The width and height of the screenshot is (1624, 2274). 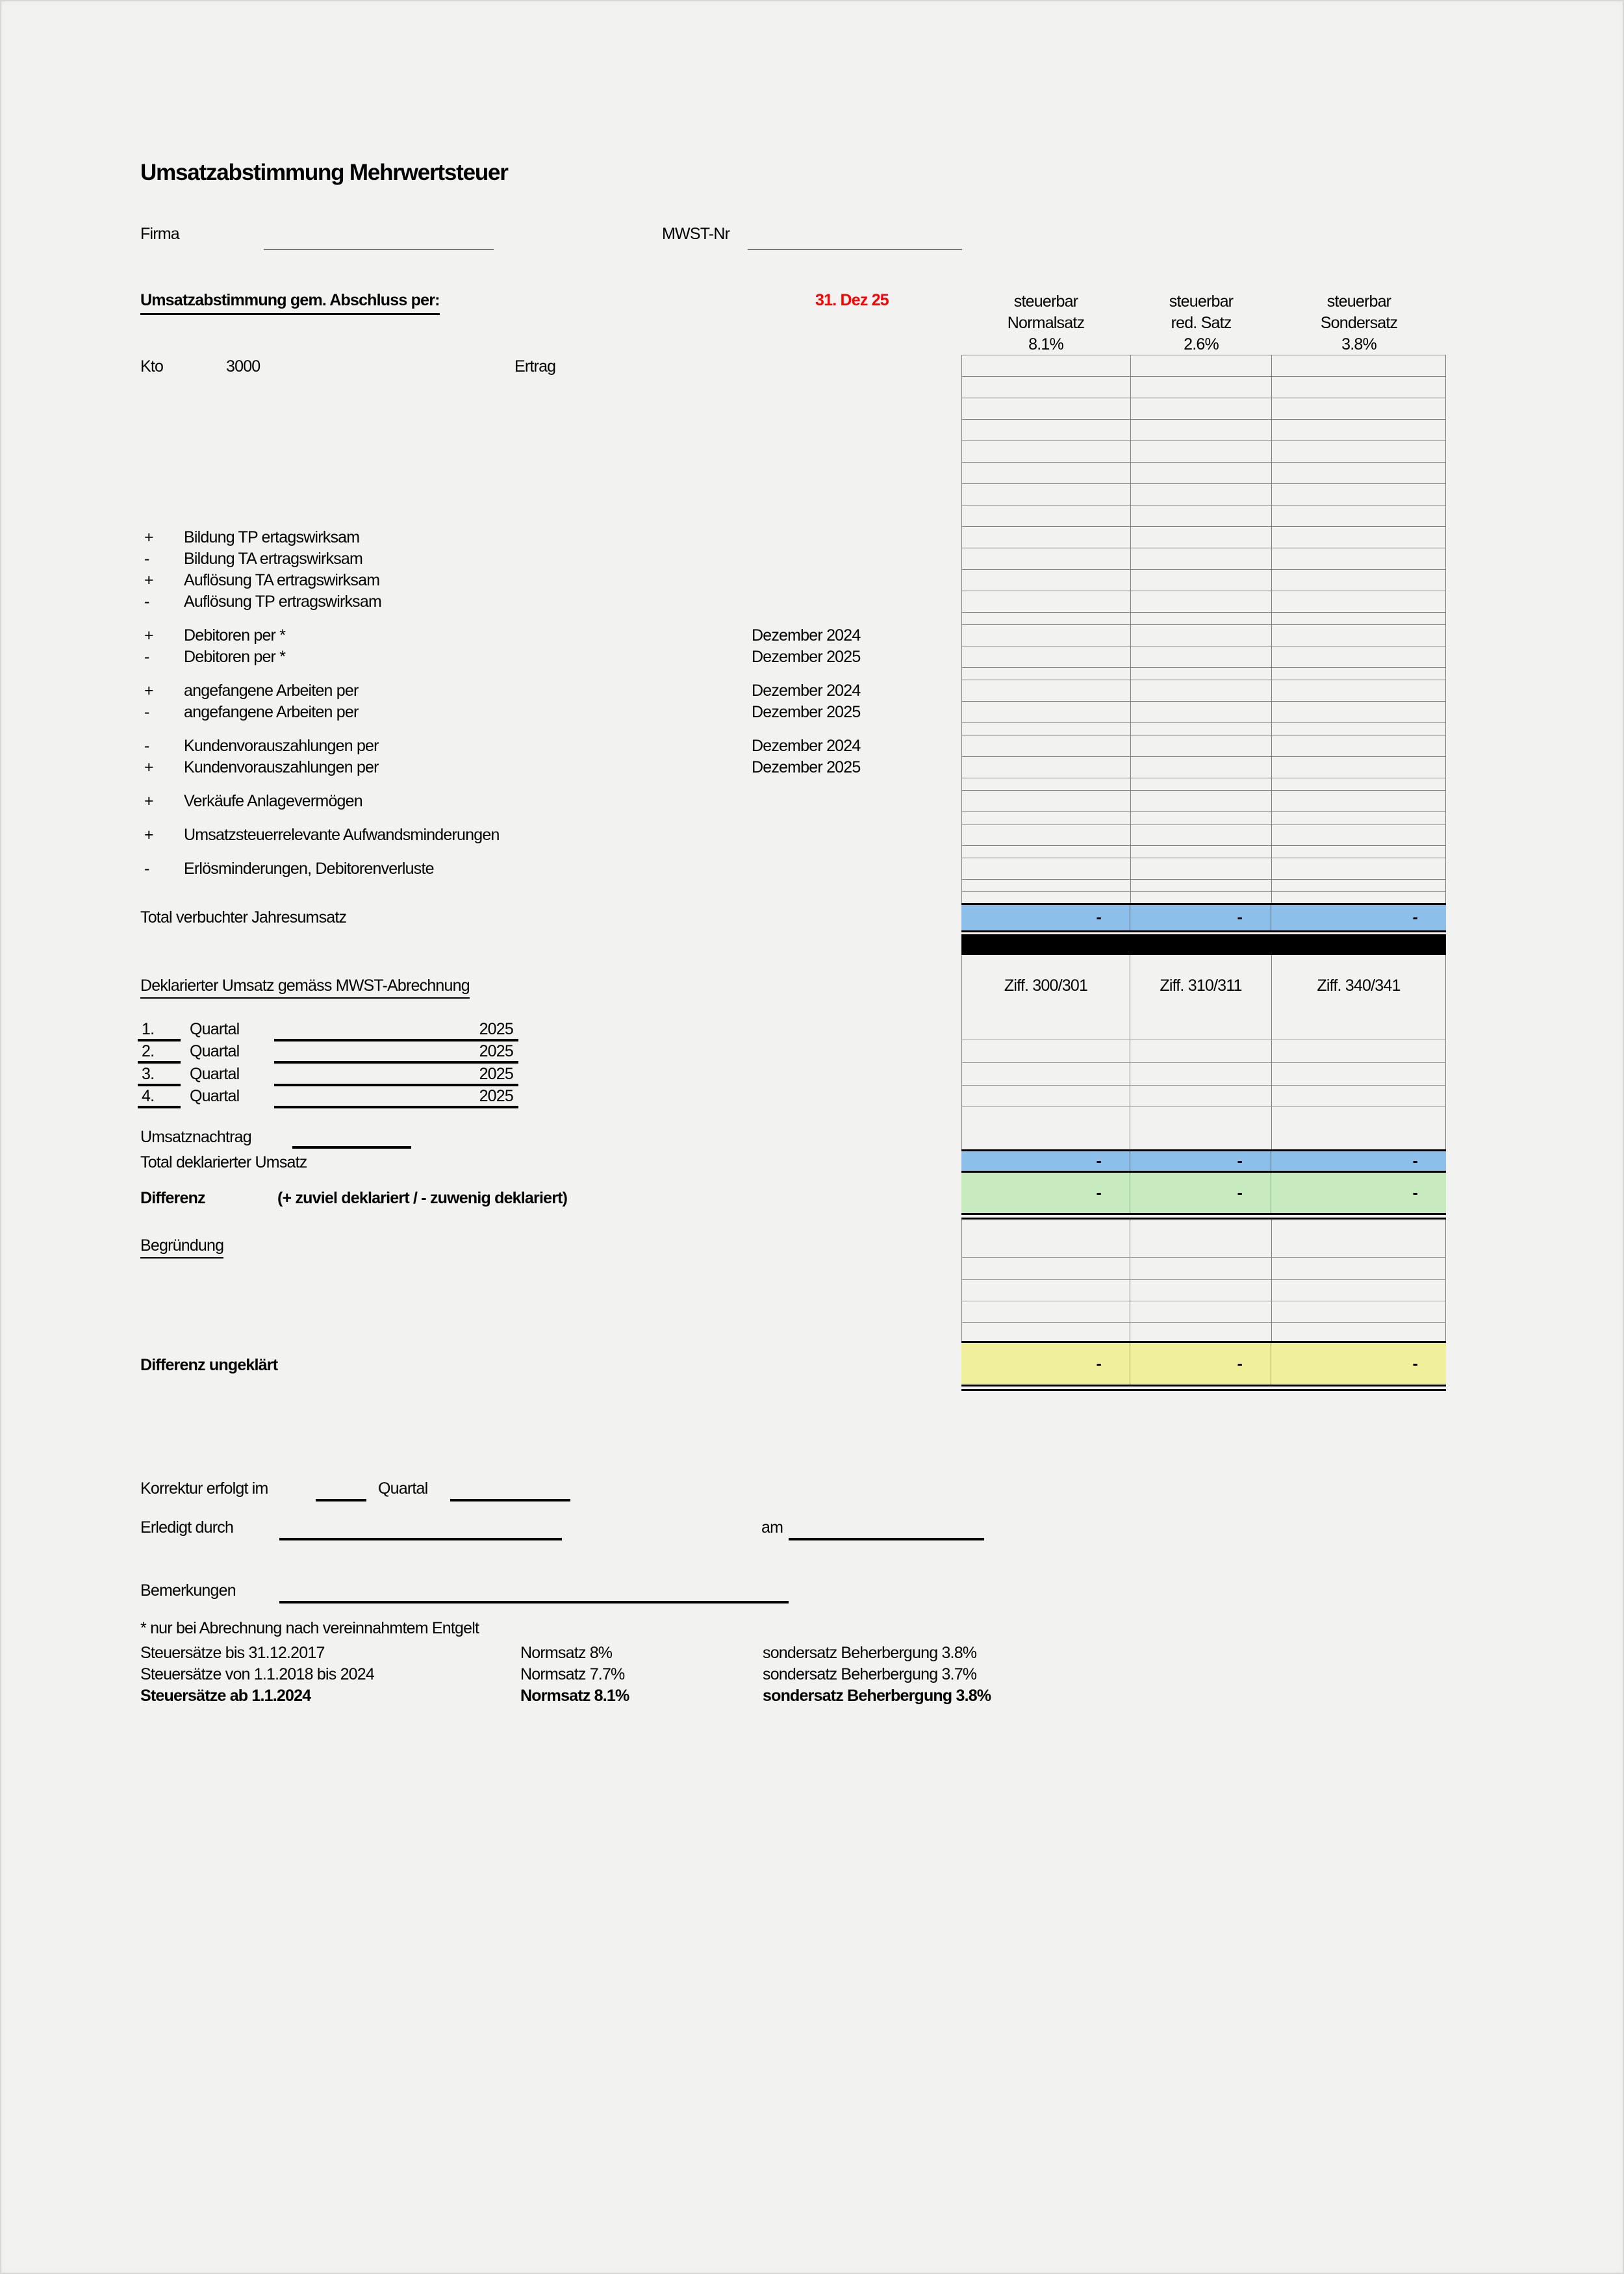 I want to click on differenz-cell-redsatz: -, so click(x=1200, y=1193).